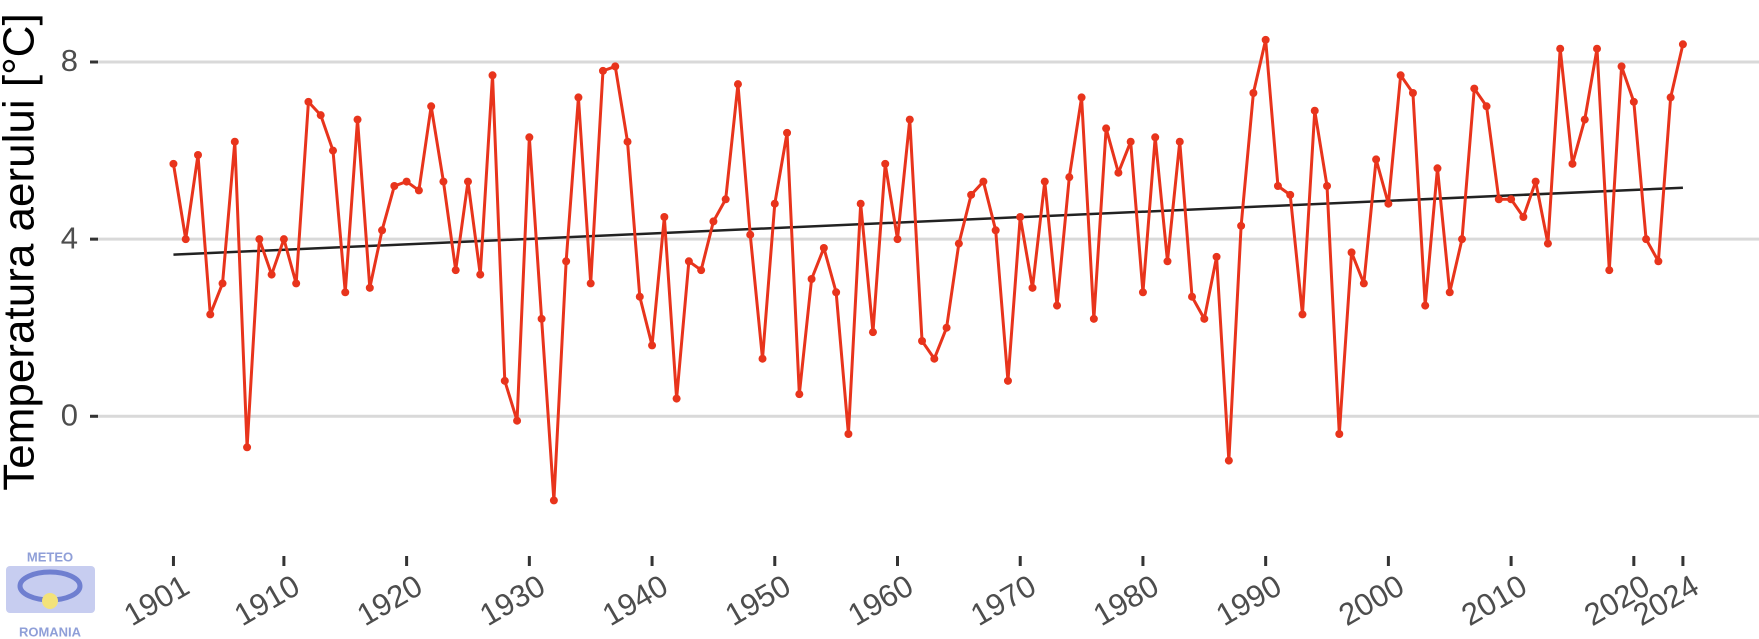  I want to click on y-axis-label: Temperatura aerului [°C], so click(22, 251).